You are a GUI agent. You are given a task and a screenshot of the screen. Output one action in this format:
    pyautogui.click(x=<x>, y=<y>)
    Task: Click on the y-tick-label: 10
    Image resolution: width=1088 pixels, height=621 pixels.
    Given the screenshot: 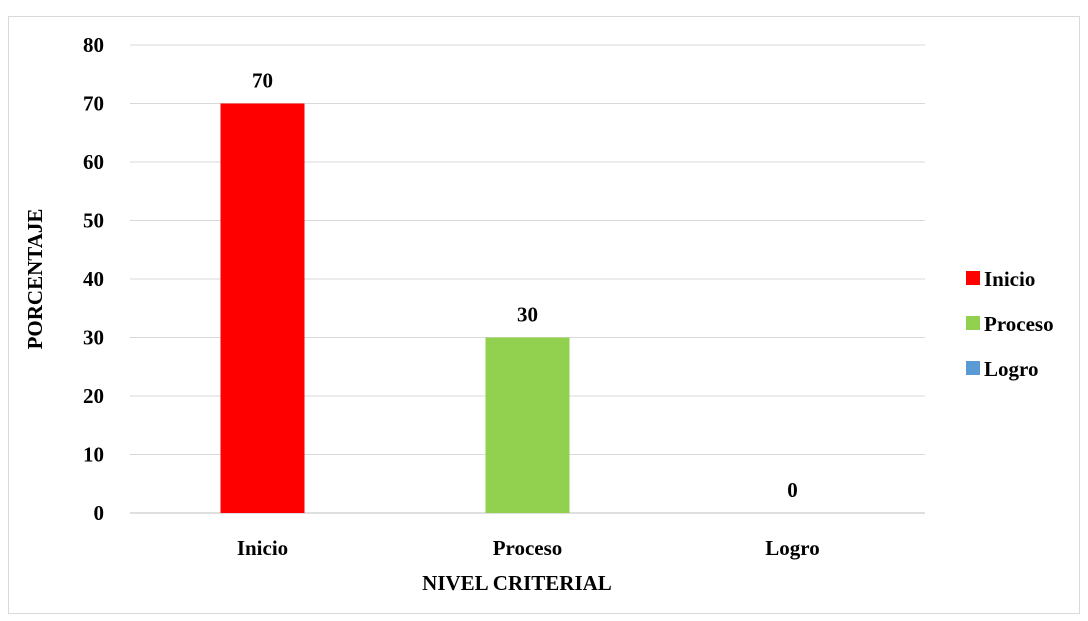 What is the action you would take?
    pyautogui.click(x=93, y=455)
    